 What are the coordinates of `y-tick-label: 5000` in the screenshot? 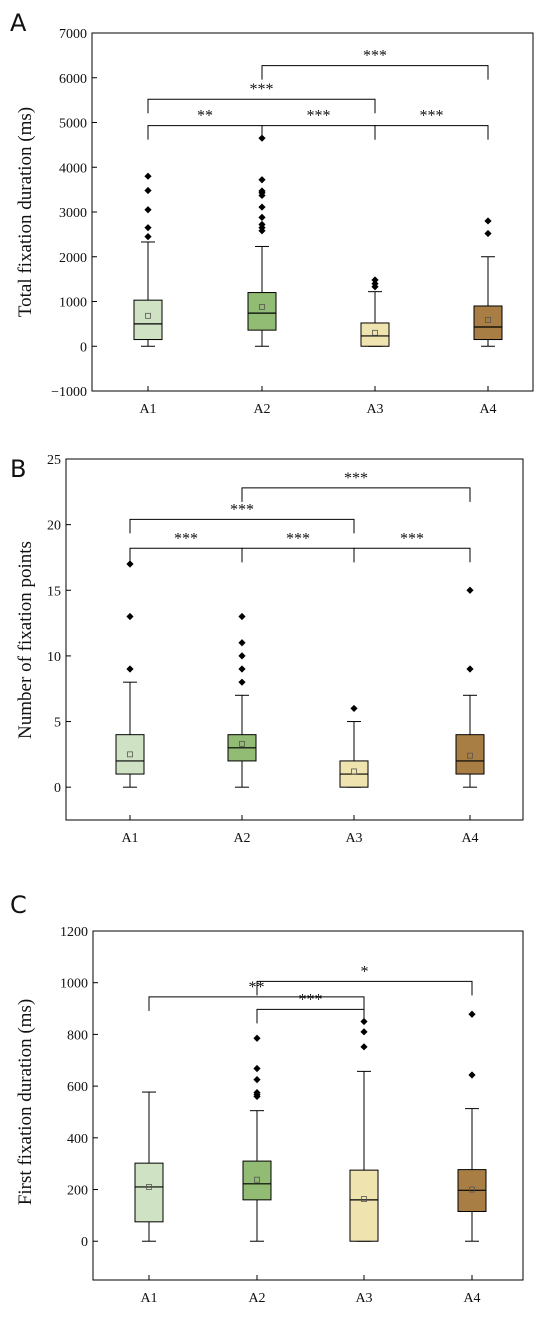 It's located at (73, 124).